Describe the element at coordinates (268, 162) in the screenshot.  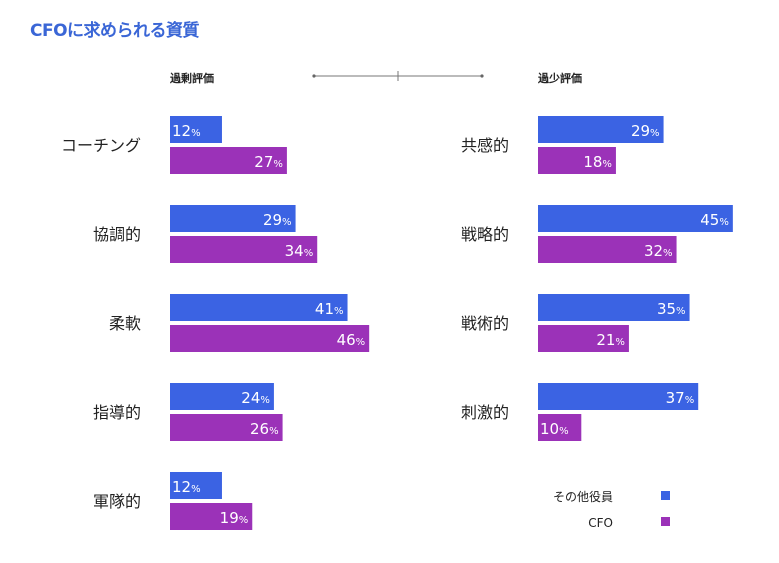
I see `data-label: 27%` at that location.